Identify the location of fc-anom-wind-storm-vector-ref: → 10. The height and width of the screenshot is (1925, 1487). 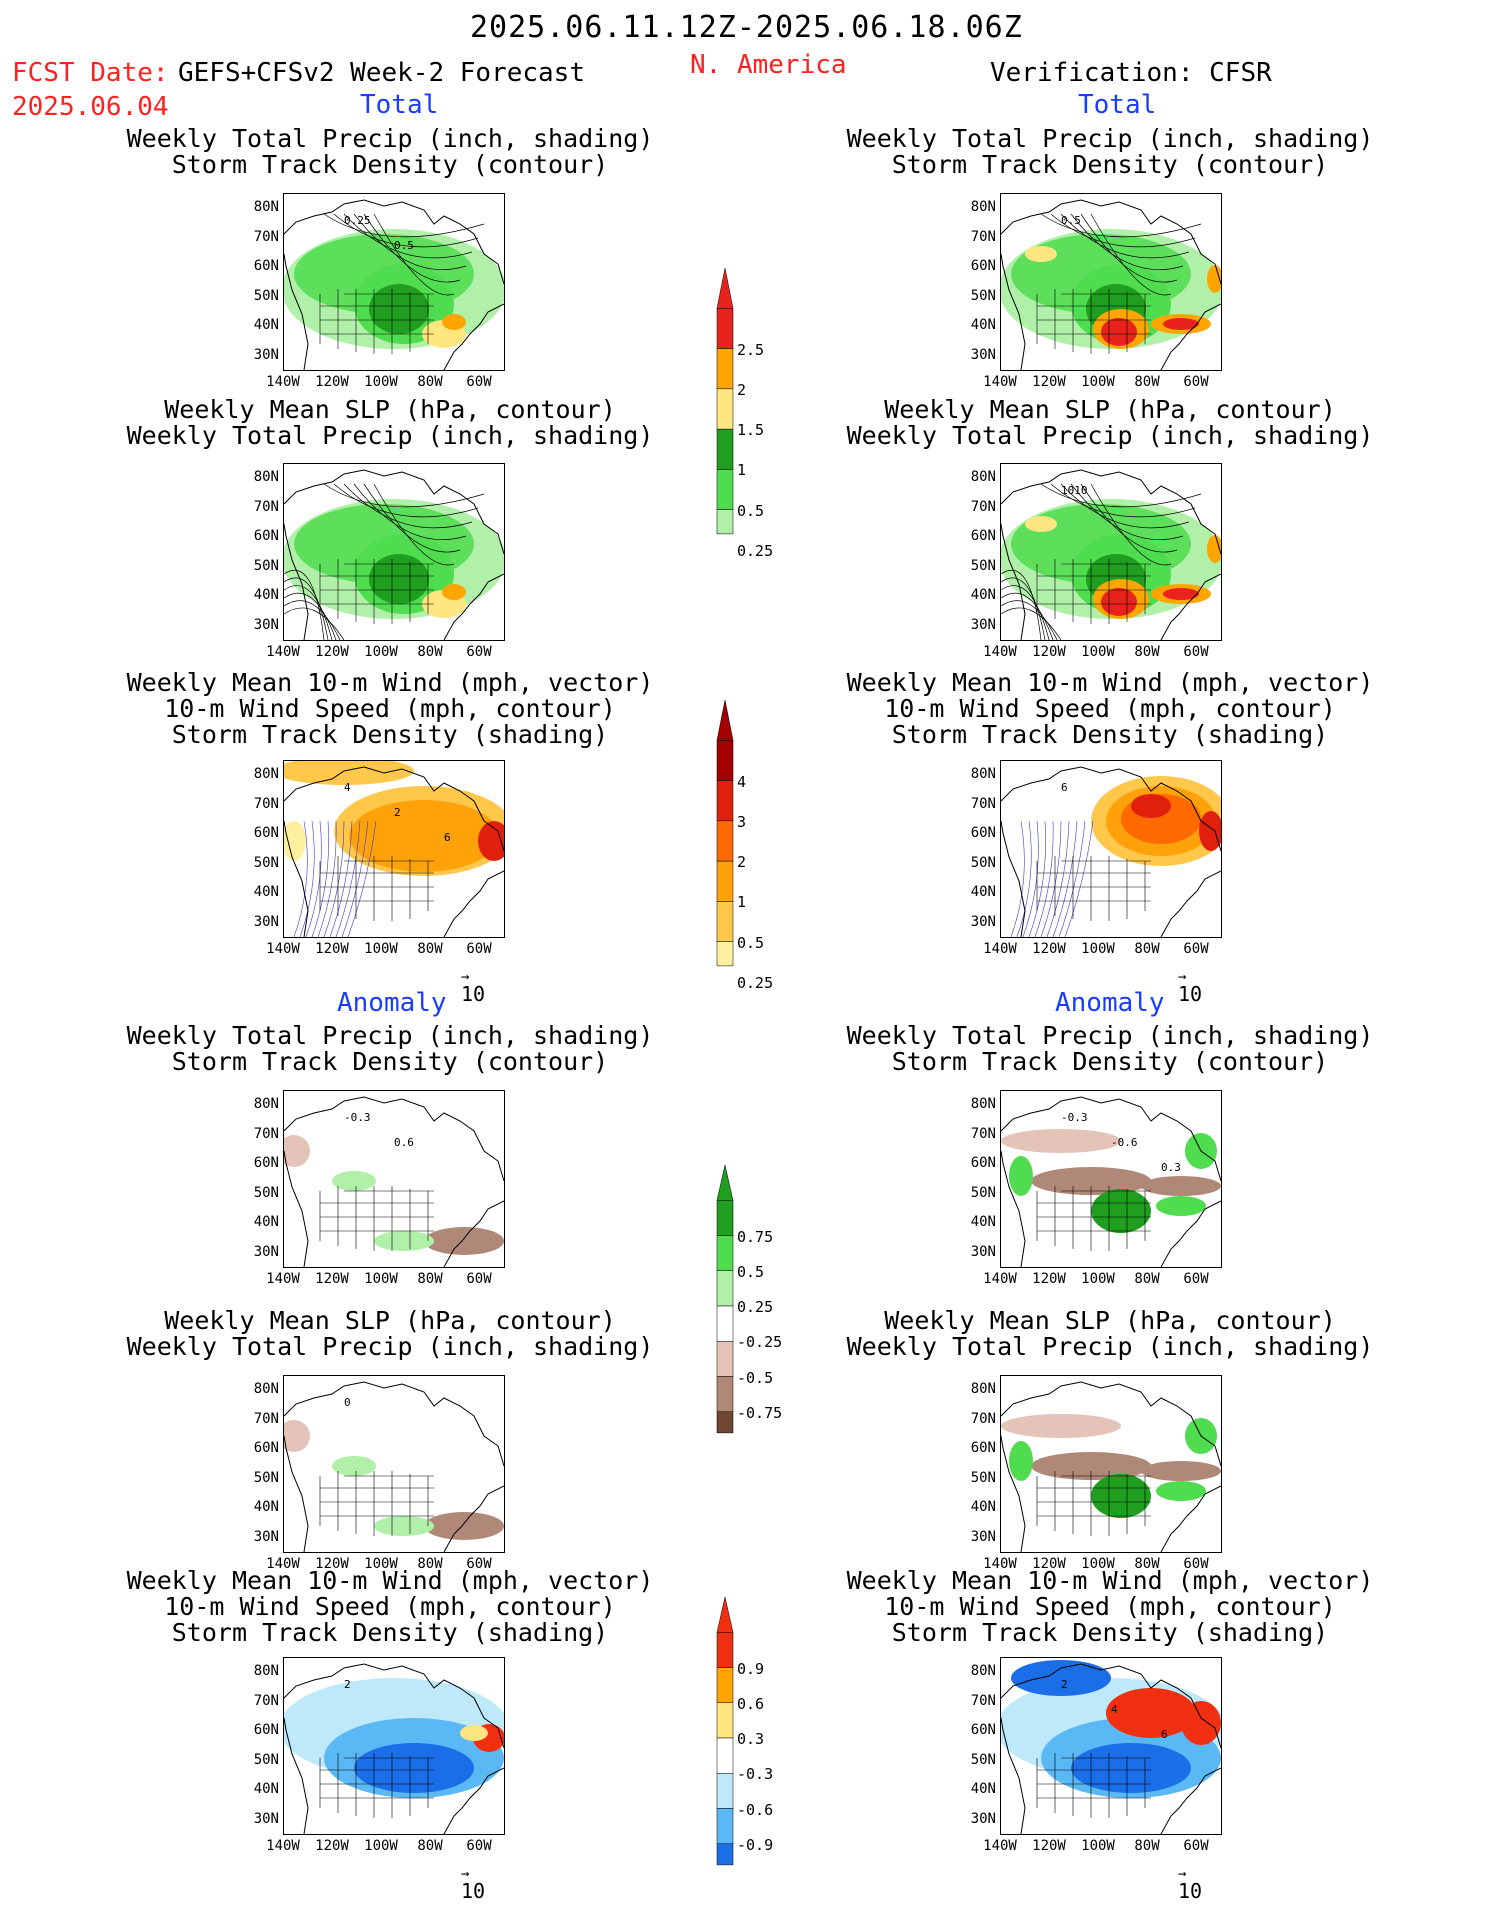
(473, 1884).